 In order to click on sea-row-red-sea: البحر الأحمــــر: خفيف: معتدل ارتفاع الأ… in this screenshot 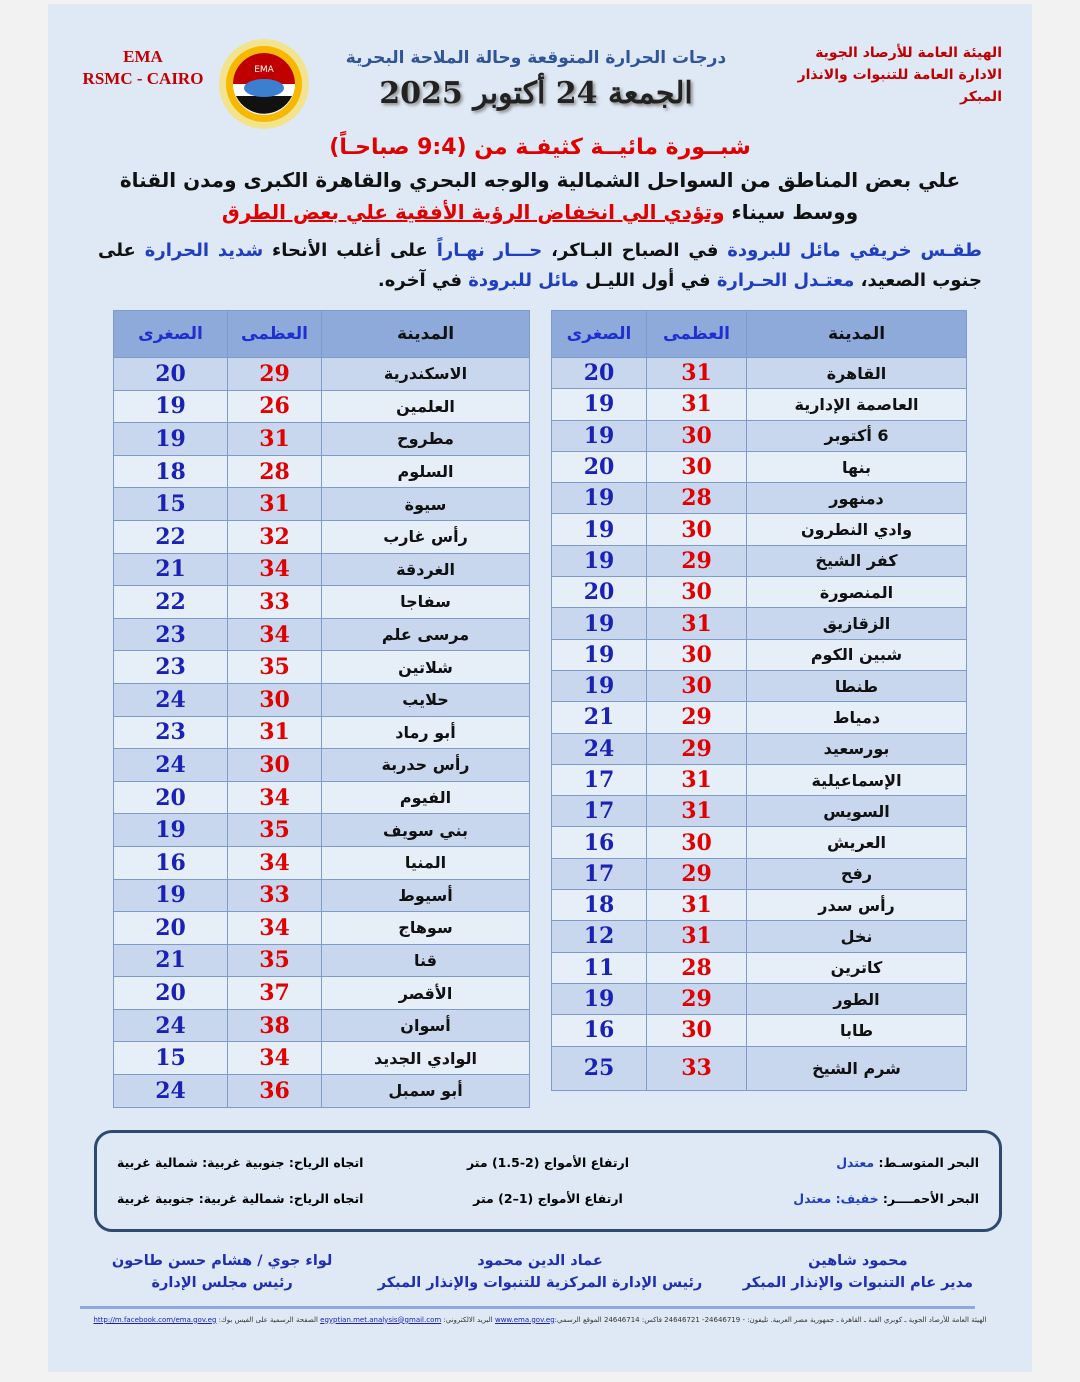, I will do `click(548, 1199)`.